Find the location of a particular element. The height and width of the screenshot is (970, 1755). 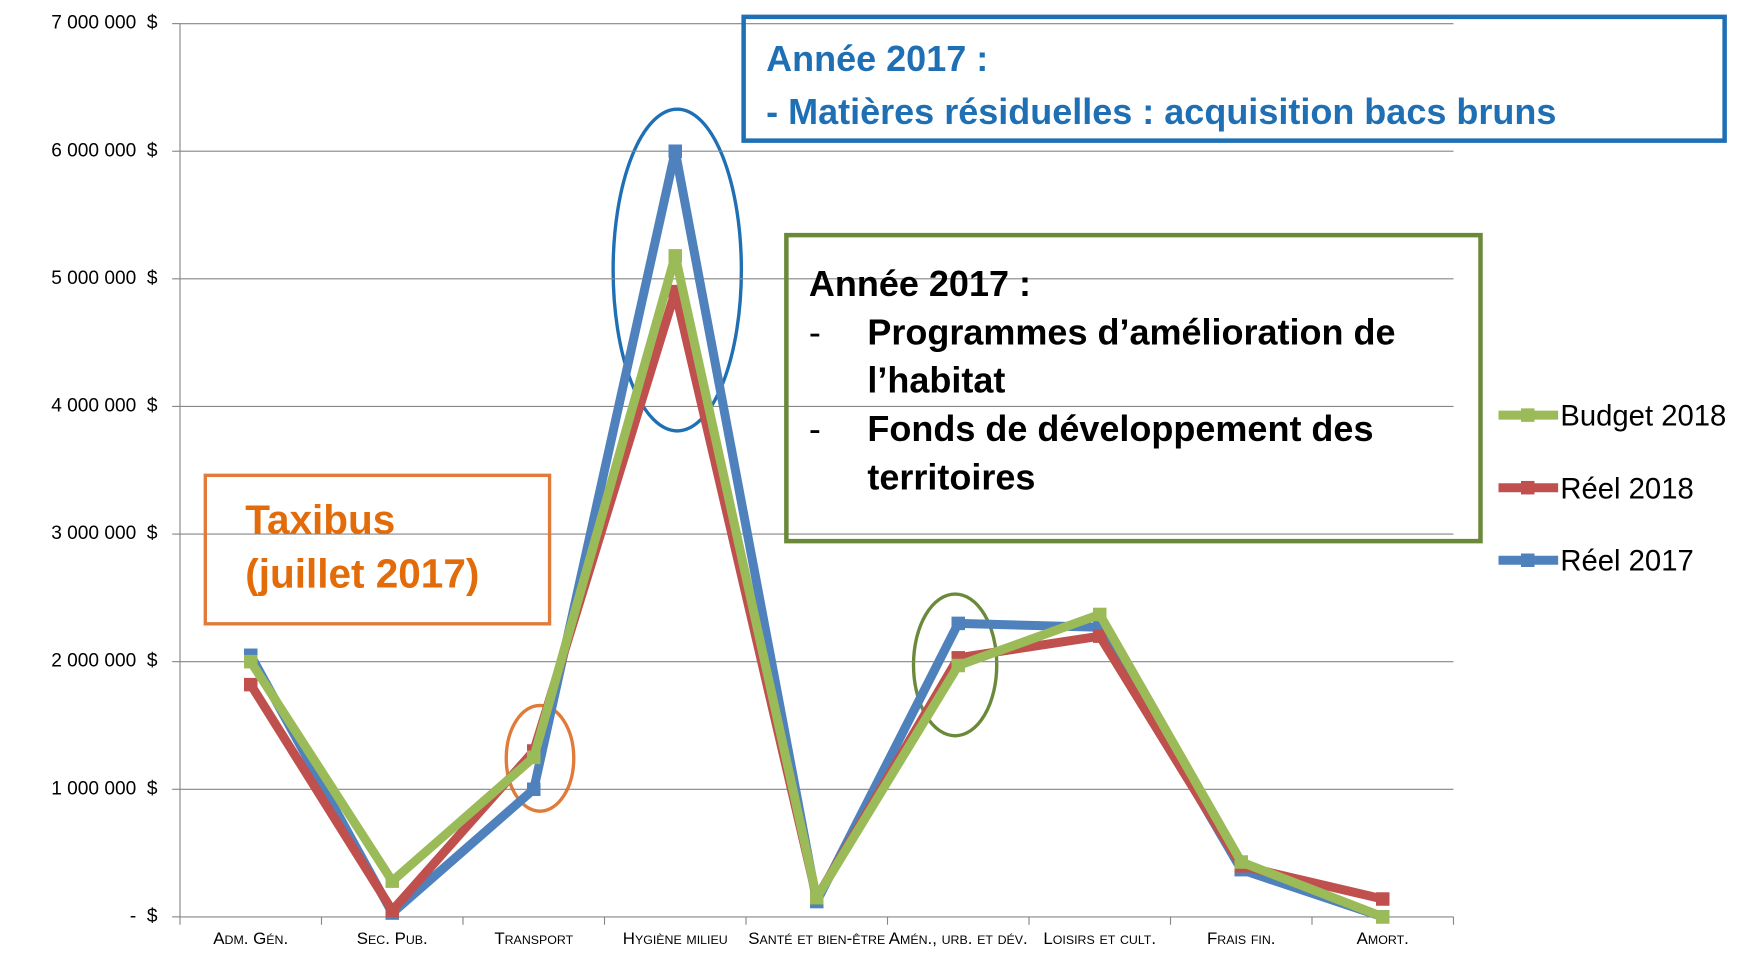

y-tick-label: 1 000 000 $ is located at coordinates (104, 788).